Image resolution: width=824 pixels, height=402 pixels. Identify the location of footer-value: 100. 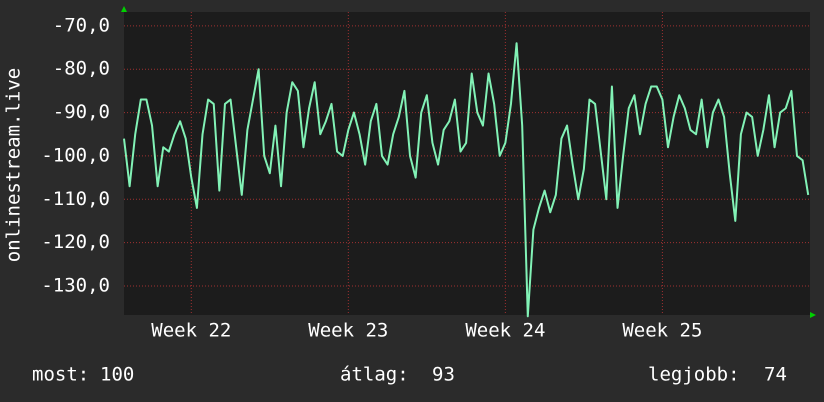
(117, 375).